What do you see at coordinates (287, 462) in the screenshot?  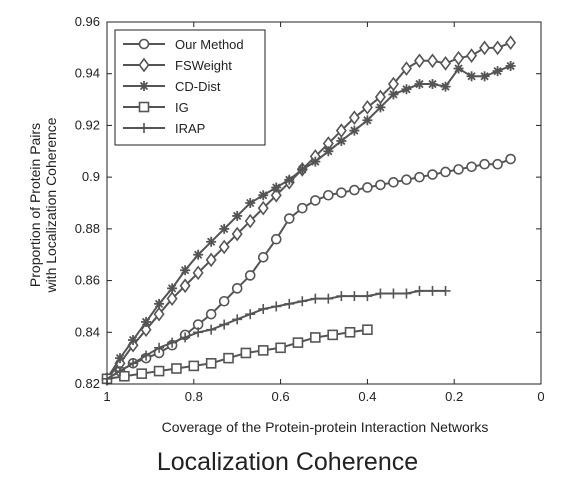 I see `figure-caption: Localization Coherence` at bounding box center [287, 462].